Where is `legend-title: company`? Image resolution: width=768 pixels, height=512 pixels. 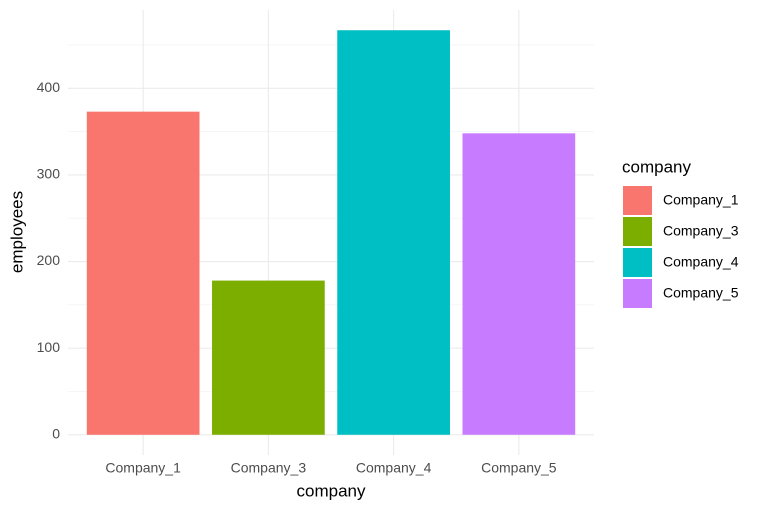
legend-title: company is located at coordinates (656, 166).